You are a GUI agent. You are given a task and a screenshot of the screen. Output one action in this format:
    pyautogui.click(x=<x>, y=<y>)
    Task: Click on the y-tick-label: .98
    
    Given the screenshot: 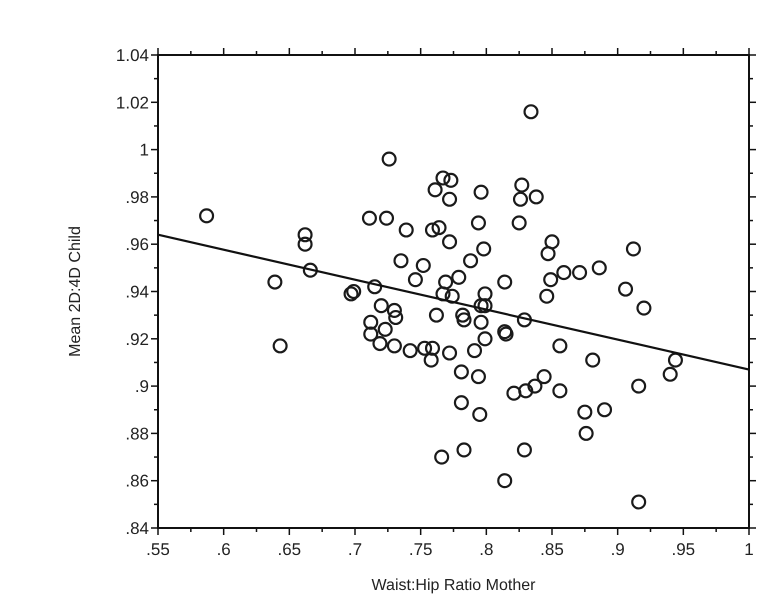 What is the action you would take?
    pyautogui.click(x=137, y=197)
    